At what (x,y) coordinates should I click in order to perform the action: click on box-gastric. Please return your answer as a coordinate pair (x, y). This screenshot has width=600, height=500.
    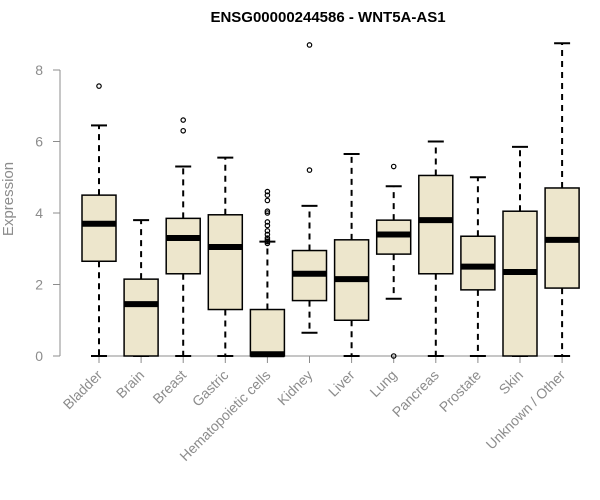
    Looking at the image, I should click on (225, 256).